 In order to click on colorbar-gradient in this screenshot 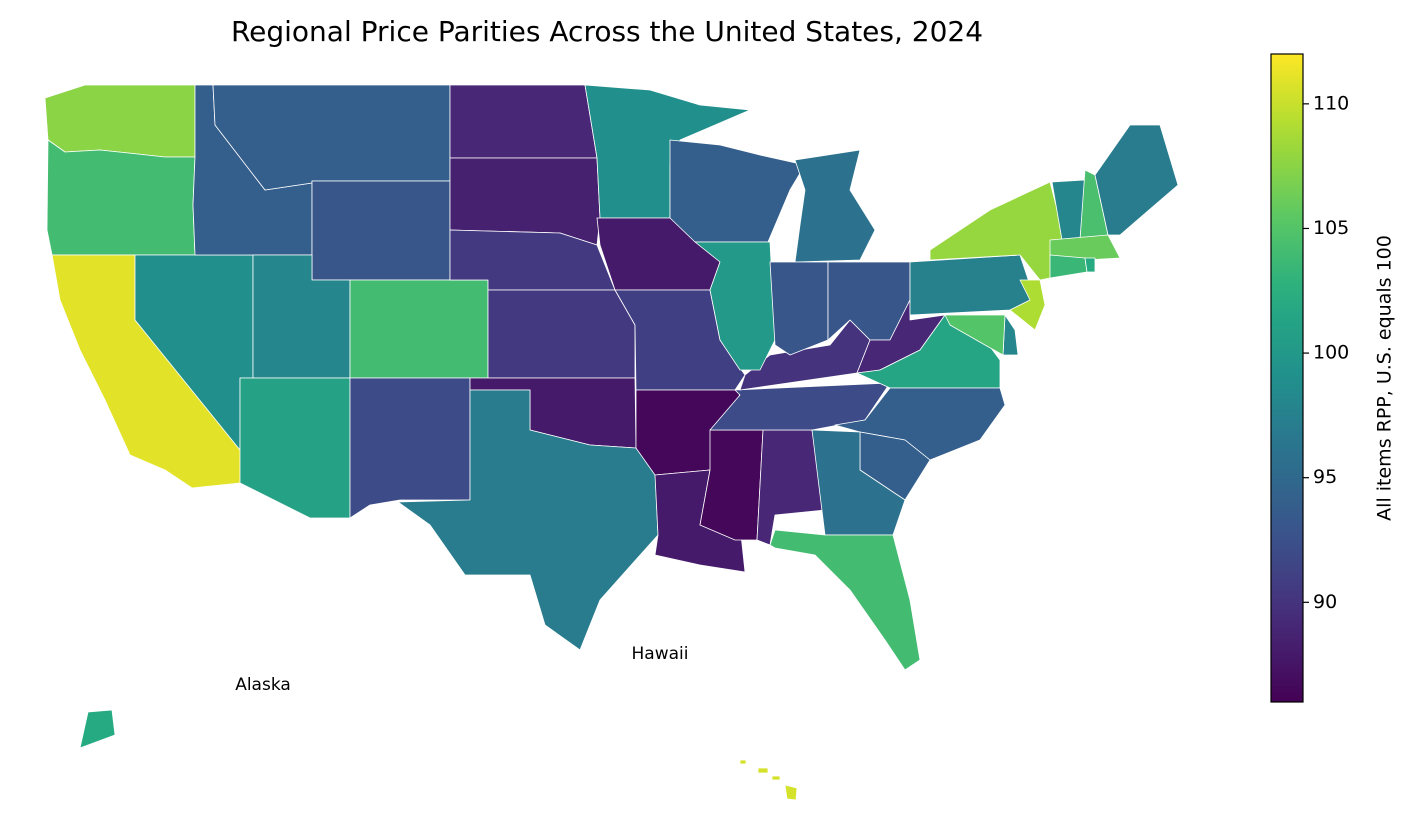, I will do `click(1287, 378)`.